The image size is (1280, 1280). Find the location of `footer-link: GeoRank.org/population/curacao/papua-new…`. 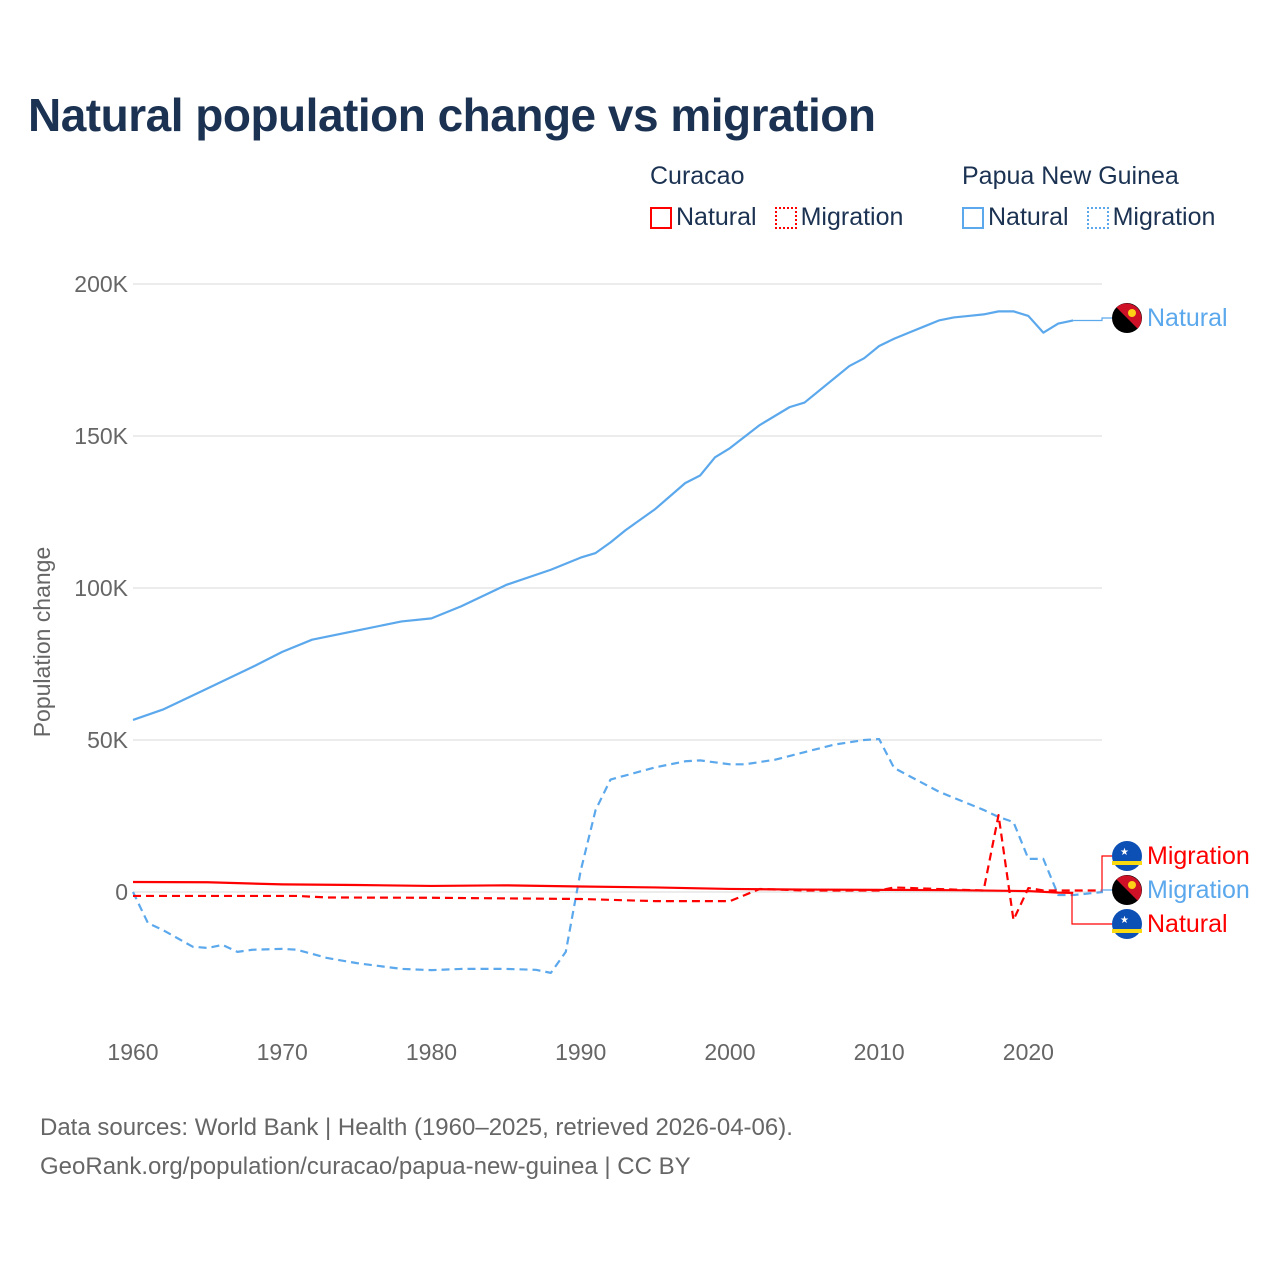

footer-link: GeoRank.org/population/curacao/papua-new… is located at coordinates (365, 1166).